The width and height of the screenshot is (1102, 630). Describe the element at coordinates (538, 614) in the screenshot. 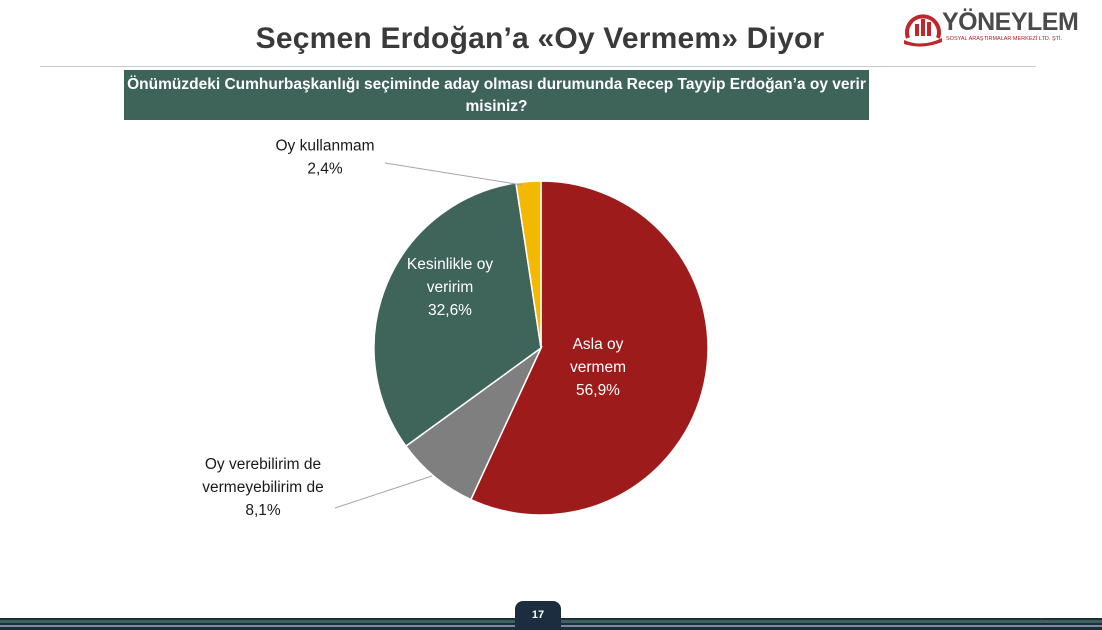

I see `page-number: 17` at that location.